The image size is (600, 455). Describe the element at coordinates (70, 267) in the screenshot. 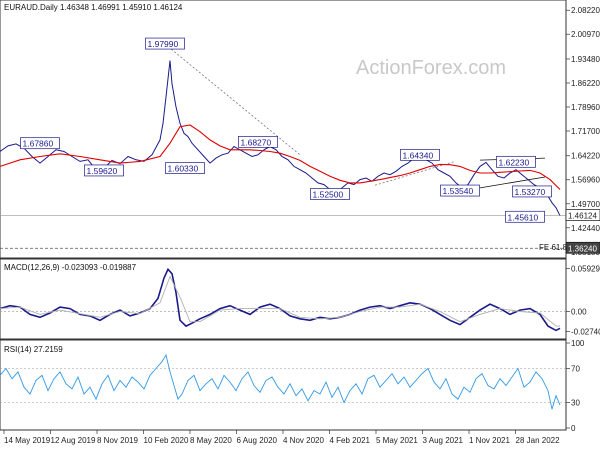

I see `macd-title: MACD(12,26,9) -0.023093 -0.019887` at that location.